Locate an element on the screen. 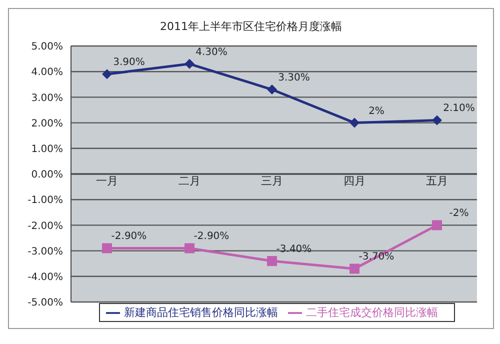 The height and width of the screenshot is (344, 500). y-tick-label: 5.00% is located at coordinates (47, 47).